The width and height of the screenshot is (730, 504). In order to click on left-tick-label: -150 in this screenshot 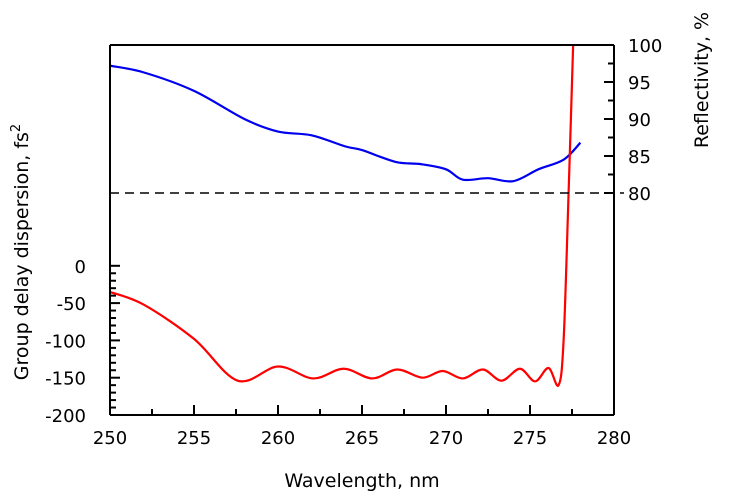, I will do `click(65, 379)`.